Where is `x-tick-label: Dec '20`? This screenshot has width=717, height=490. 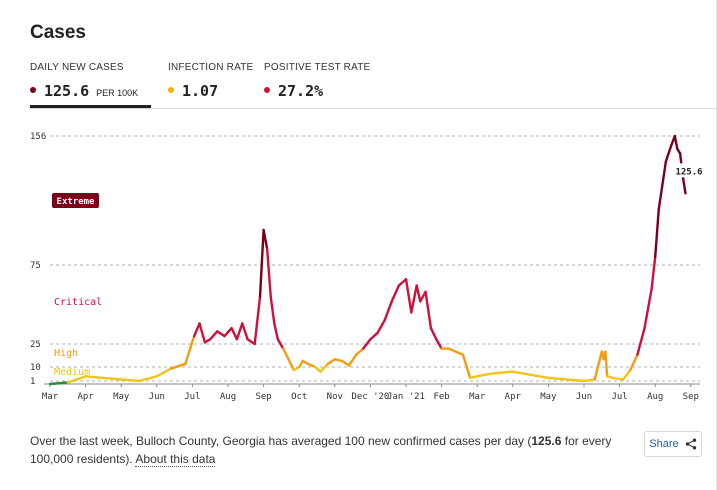
x-tick-label: Dec '20 is located at coordinates (370, 397).